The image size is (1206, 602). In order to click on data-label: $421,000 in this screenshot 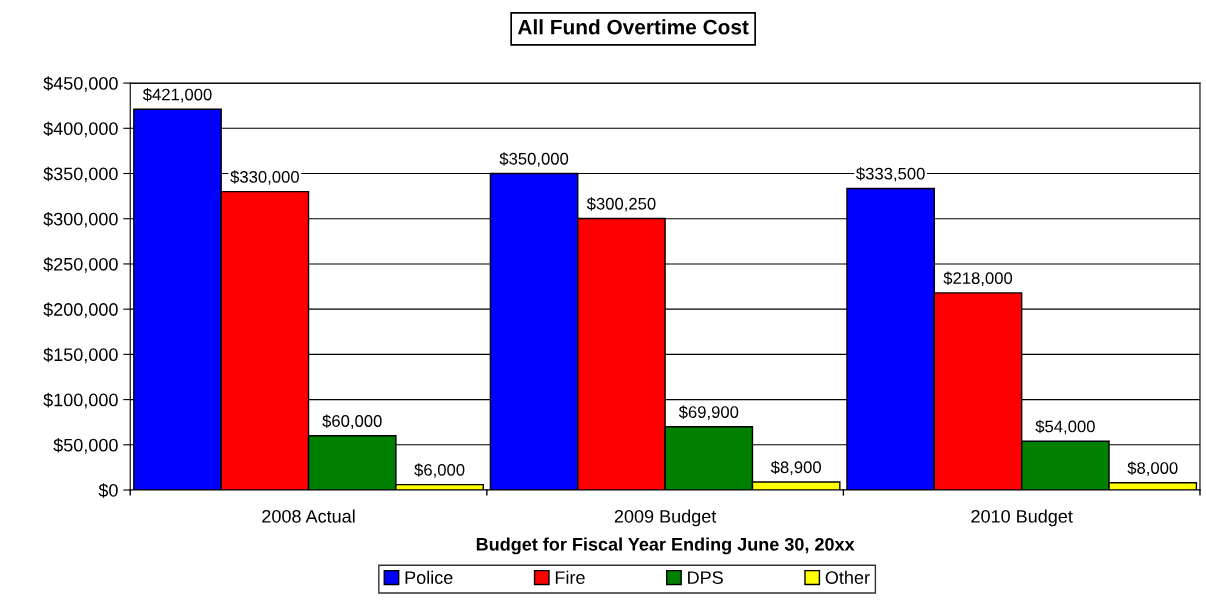, I will do `click(177, 95)`.